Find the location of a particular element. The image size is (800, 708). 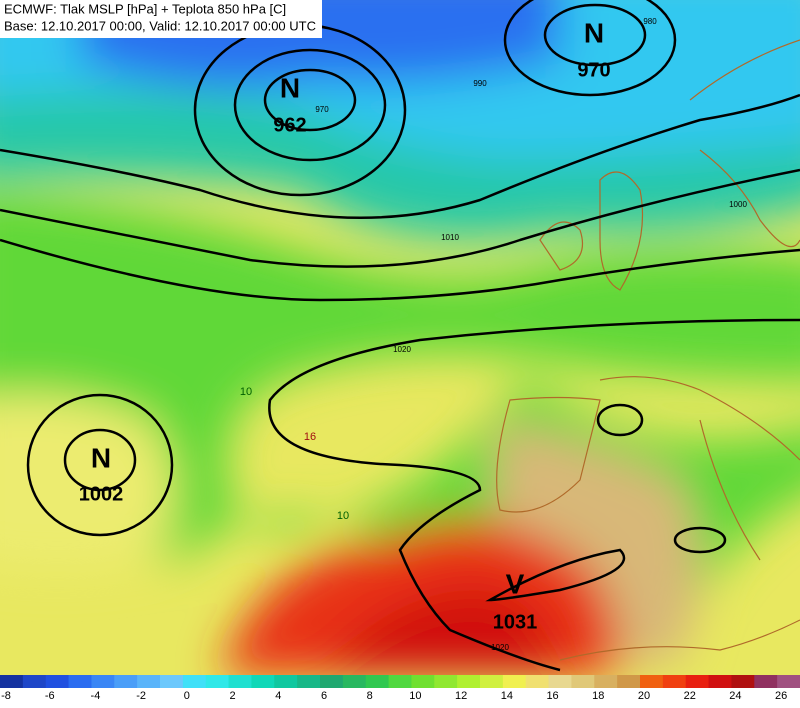

colorbar-tick-label: 2 is located at coordinates (233, 696).